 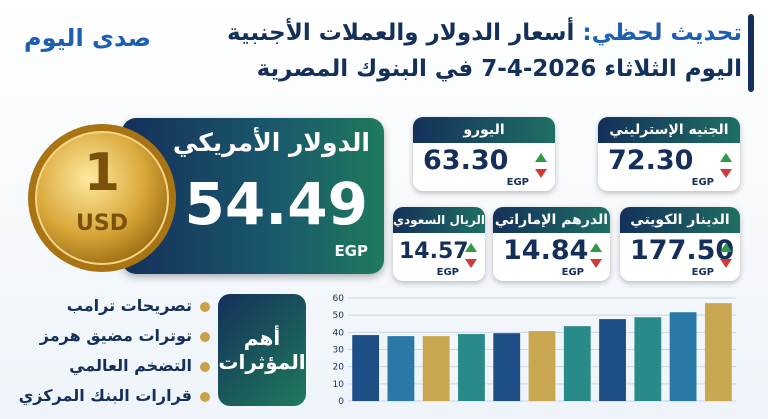 What do you see at coordinates (130, 365) in the screenshot?
I see `factor-item: التضخم العالمي` at bounding box center [130, 365].